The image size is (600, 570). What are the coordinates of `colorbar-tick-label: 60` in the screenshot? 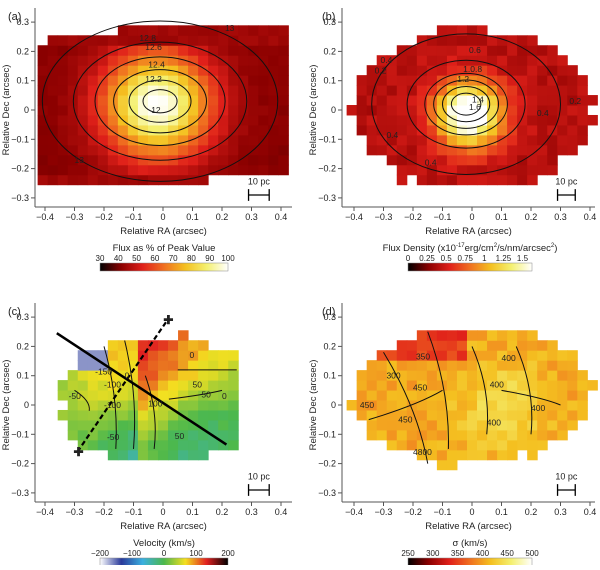 It's located at (154, 258).